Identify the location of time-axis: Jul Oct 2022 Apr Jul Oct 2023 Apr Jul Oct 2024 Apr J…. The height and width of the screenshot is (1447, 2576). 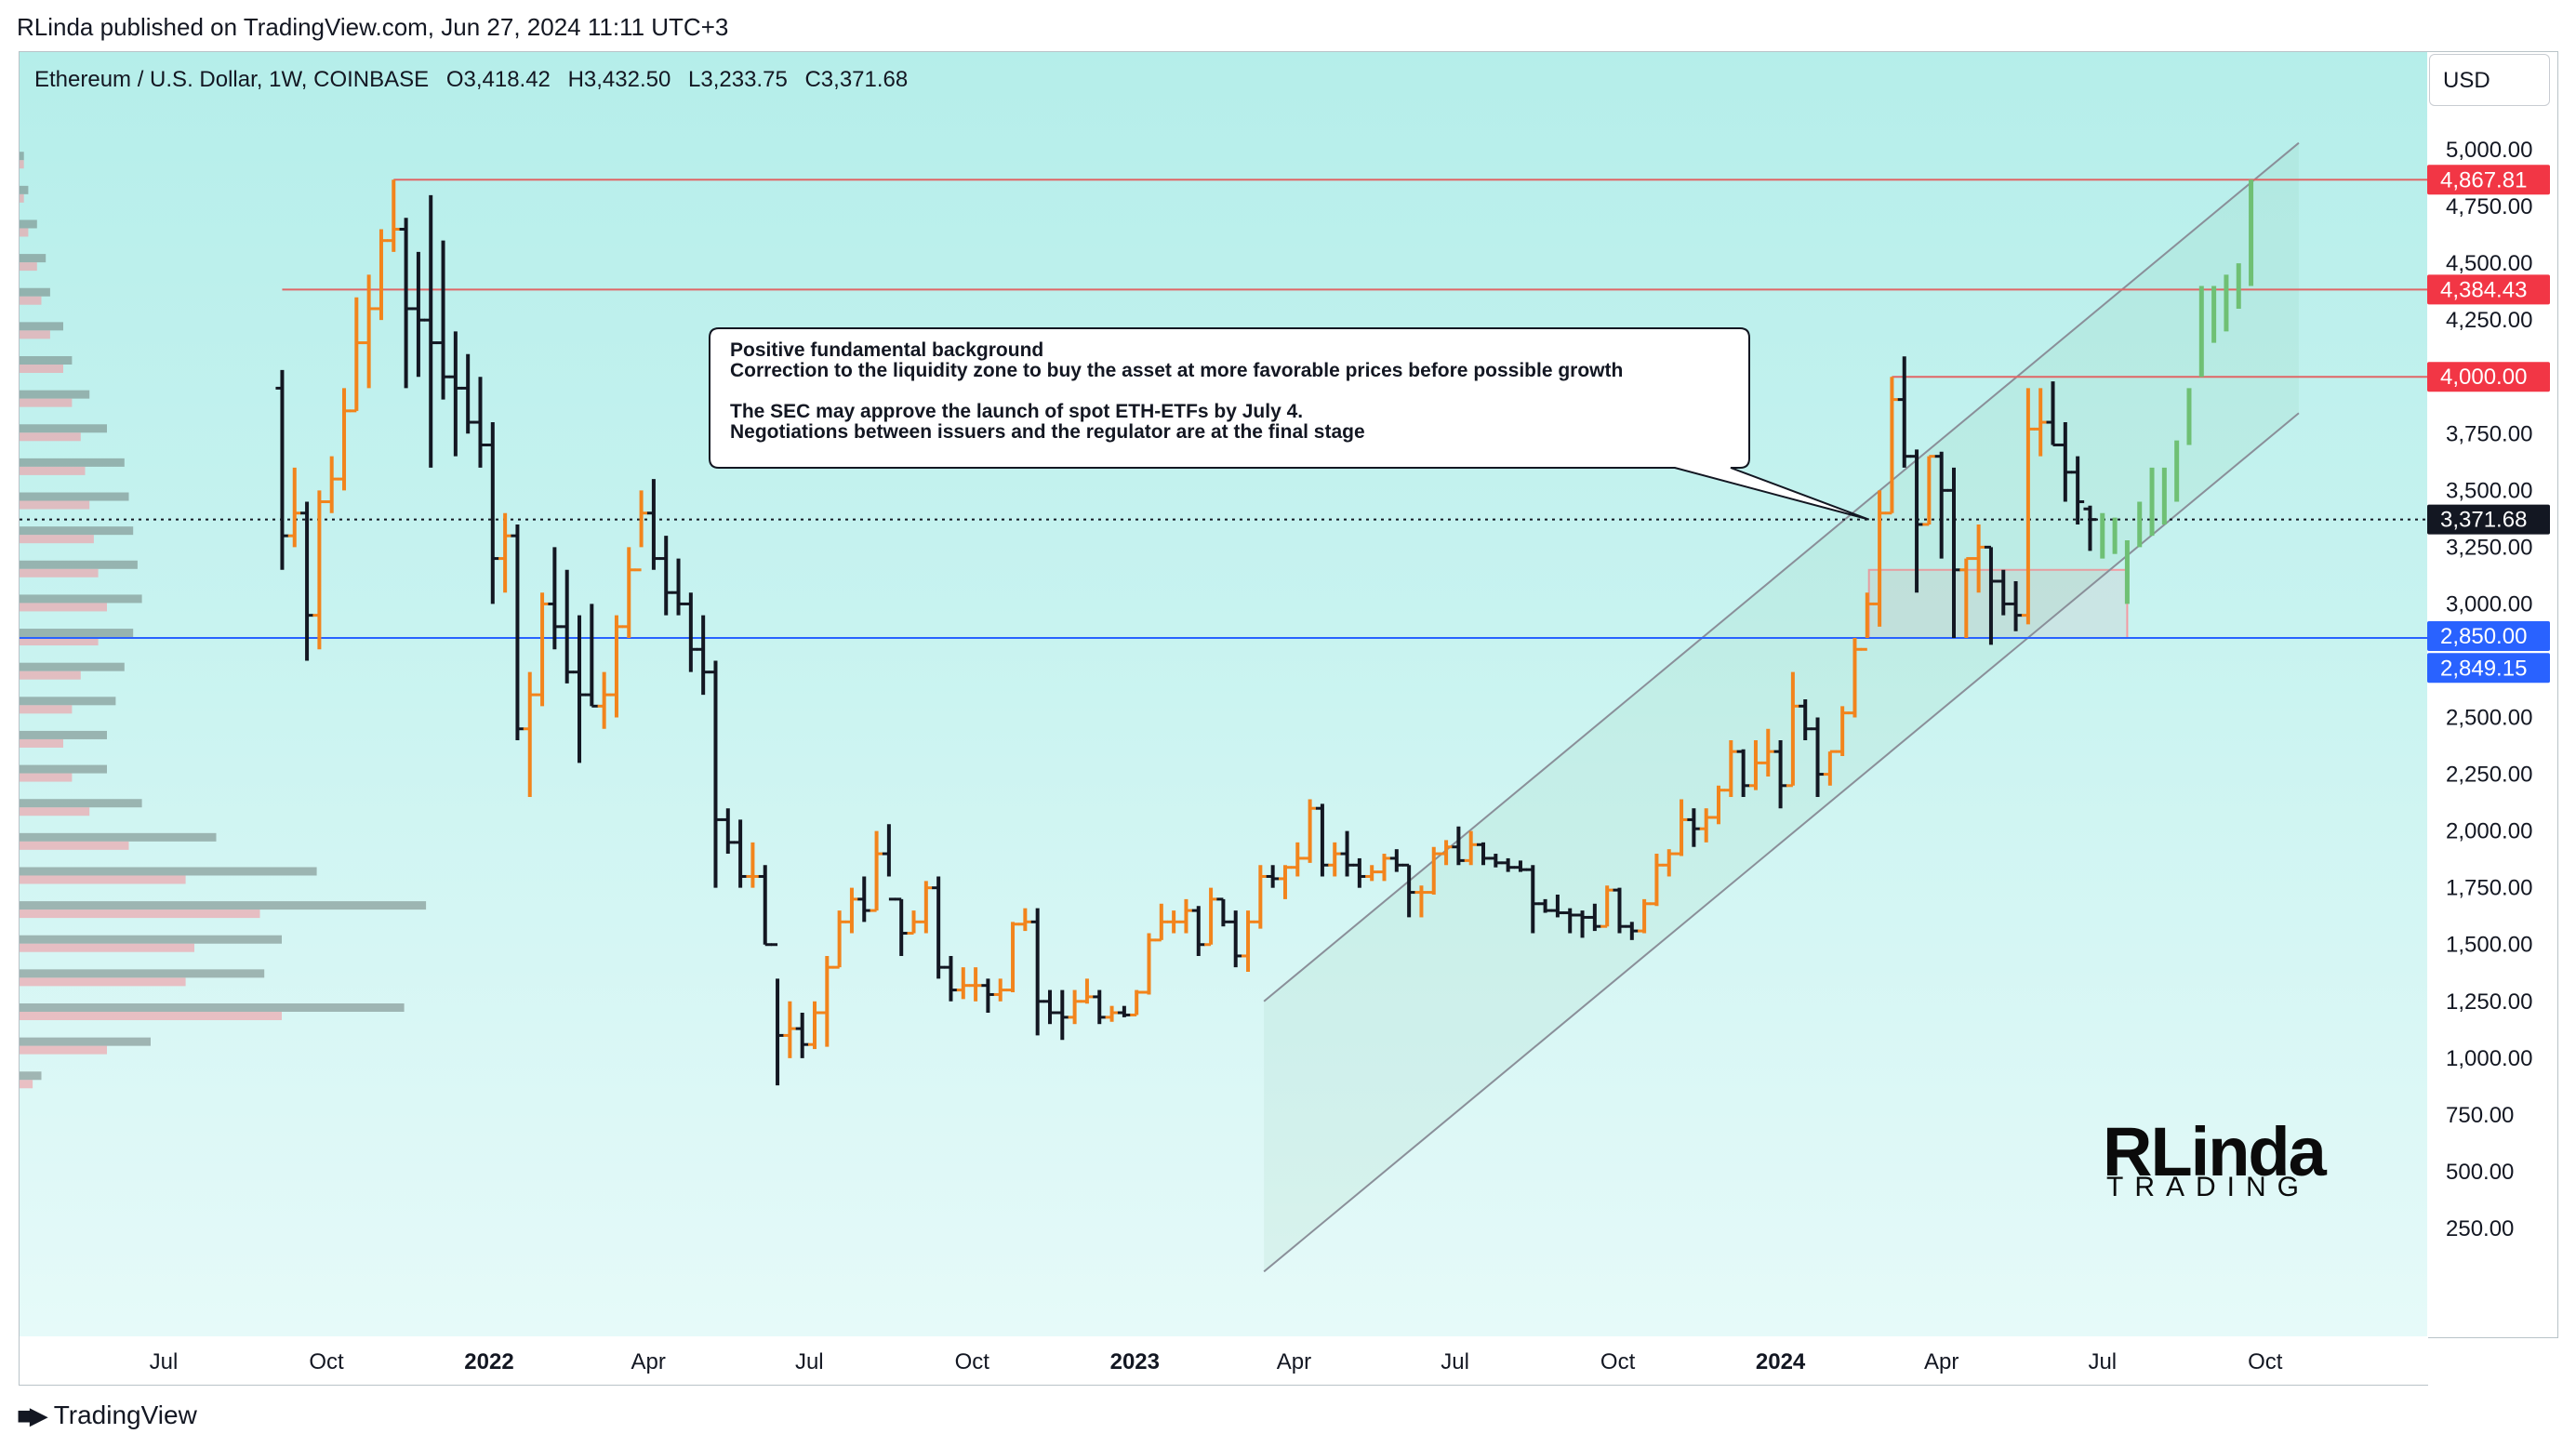
(1223, 1361).